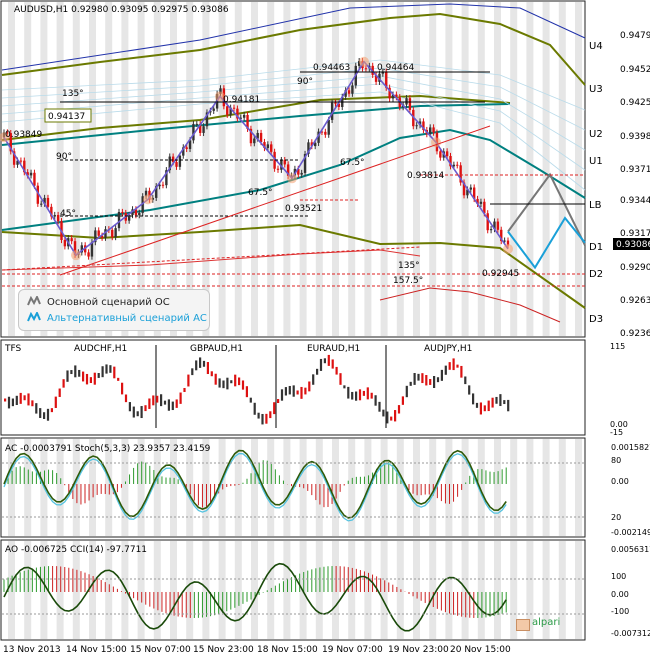  What do you see at coordinates (596, 274) in the screenshot?
I see `level-tag-d2: D2` at bounding box center [596, 274].